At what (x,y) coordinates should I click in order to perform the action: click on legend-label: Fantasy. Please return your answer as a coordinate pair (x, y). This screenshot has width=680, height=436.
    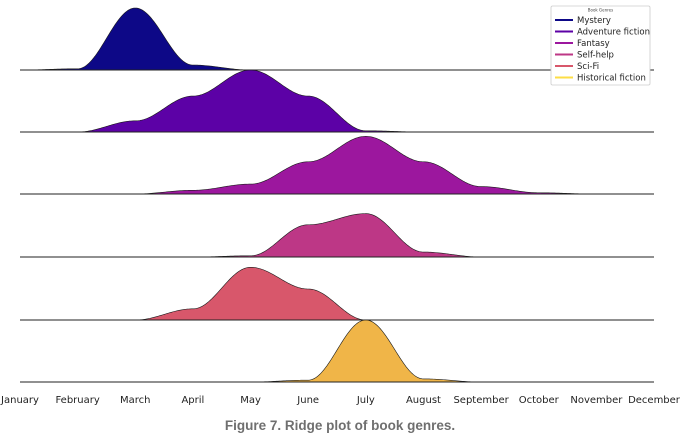
    Looking at the image, I should click on (593, 44).